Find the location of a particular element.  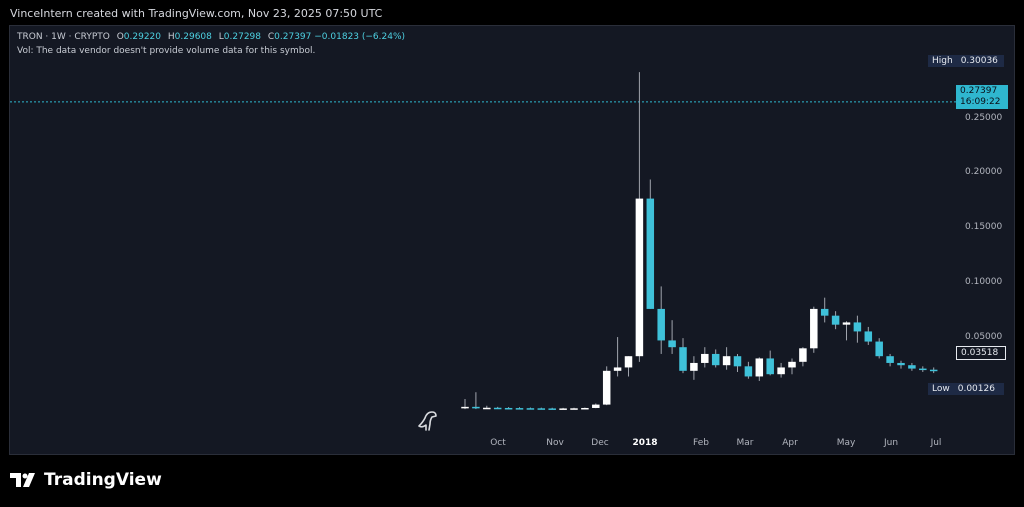

change-value: −0.01823 (−6.24%) is located at coordinates (360, 37).